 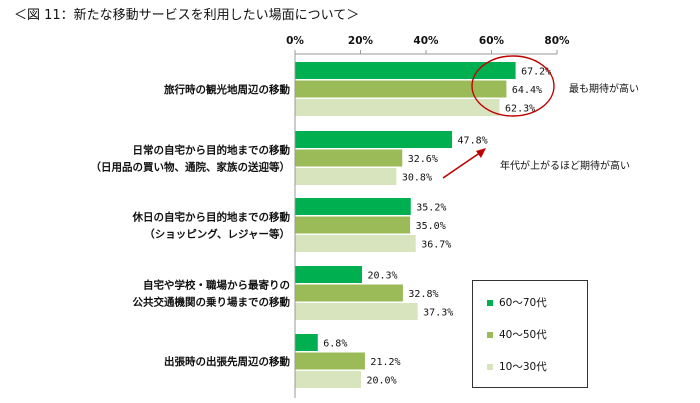 What do you see at coordinates (361, 41) in the screenshot?
I see `x-tick-label: 20%` at bounding box center [361, 41].